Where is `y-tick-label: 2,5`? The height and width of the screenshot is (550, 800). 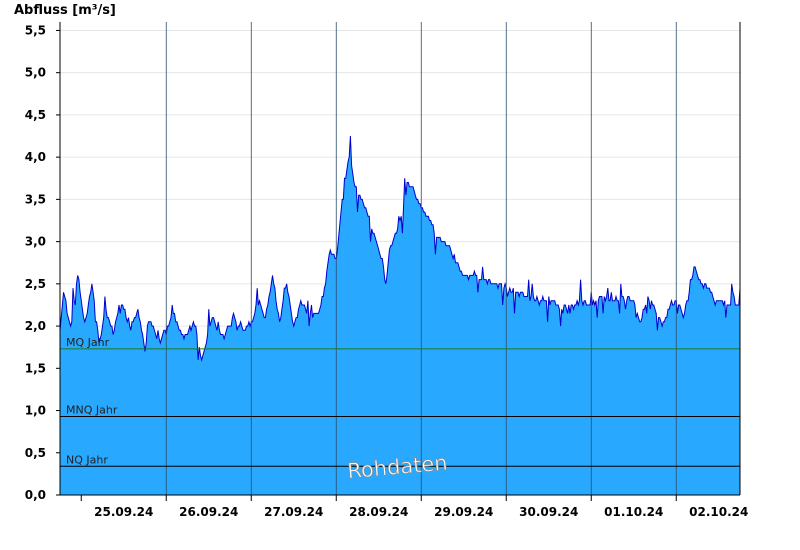
y-tick-label: 2,5 is located at coordinates (35, 284).